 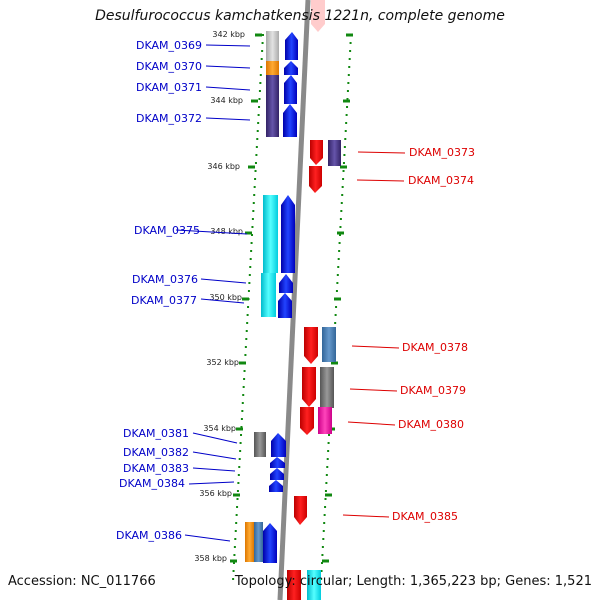 I want to click on gene-label-reverse: DKAM_0380, so click(x=431, y=424).